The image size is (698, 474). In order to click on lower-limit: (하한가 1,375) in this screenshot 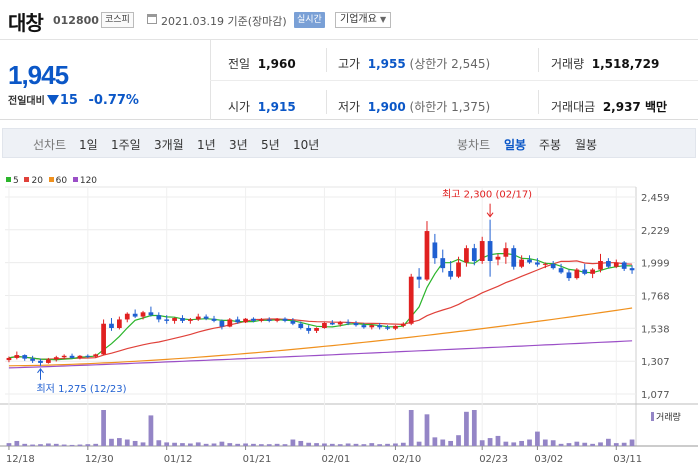, I will do `click(450, 107)`.